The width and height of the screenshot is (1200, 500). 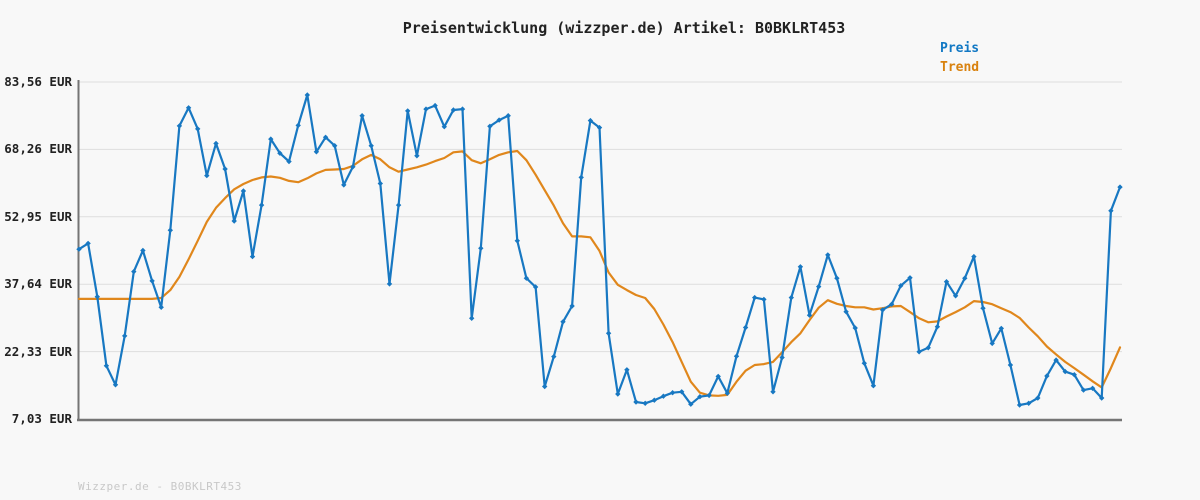 I want to click on y-axis-tick-label: 22,33 EUR, so click(x=38, y=351).